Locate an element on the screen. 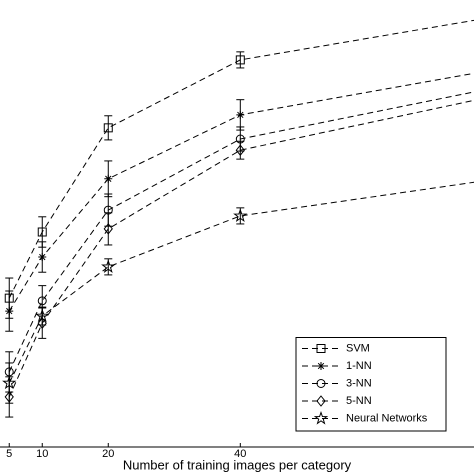  x-tick-label: 10 is located at coordinates (42, 454).